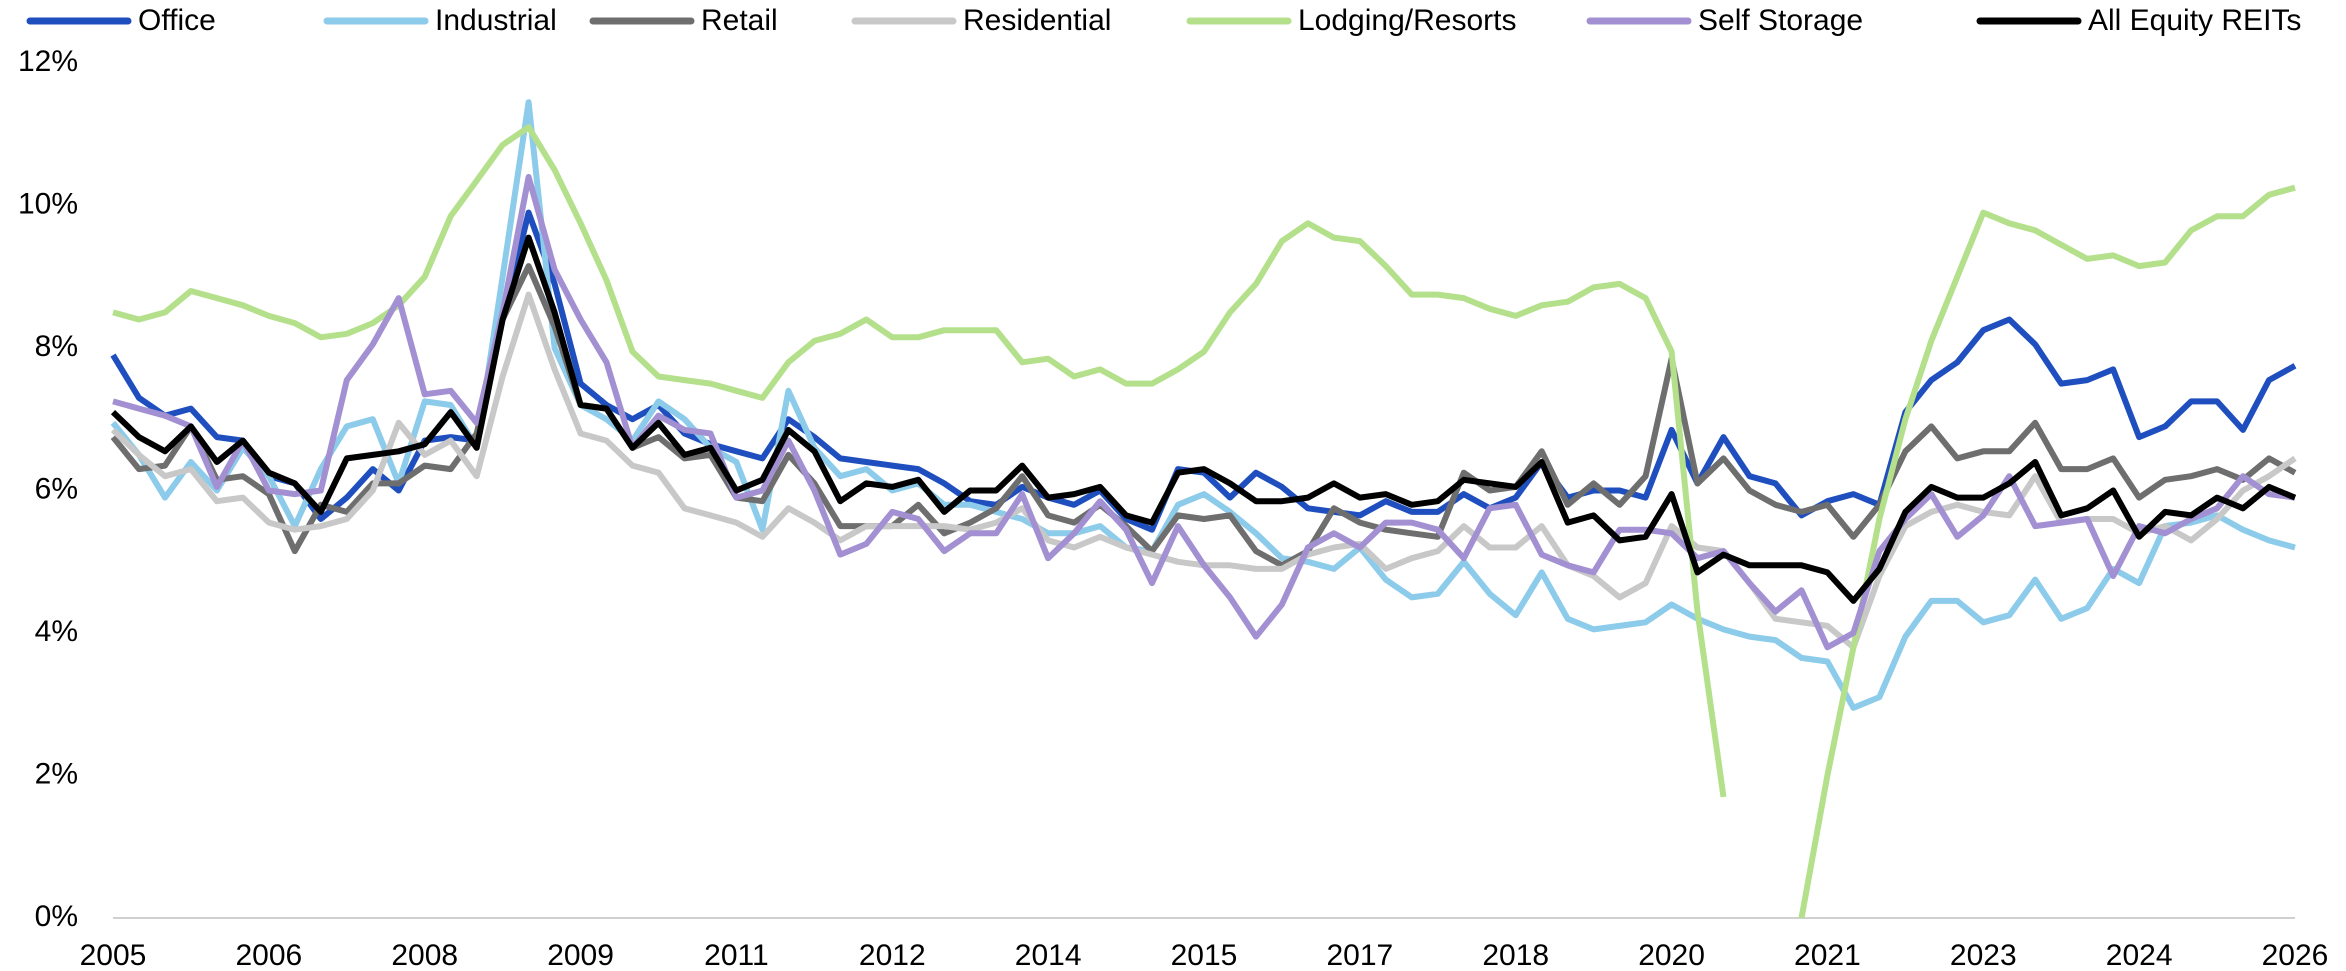 This screenshot has height=971, width=2346. Describe the element at coordinates (177, 20) in the screenshot. I see `legend-label: Office` at that location.